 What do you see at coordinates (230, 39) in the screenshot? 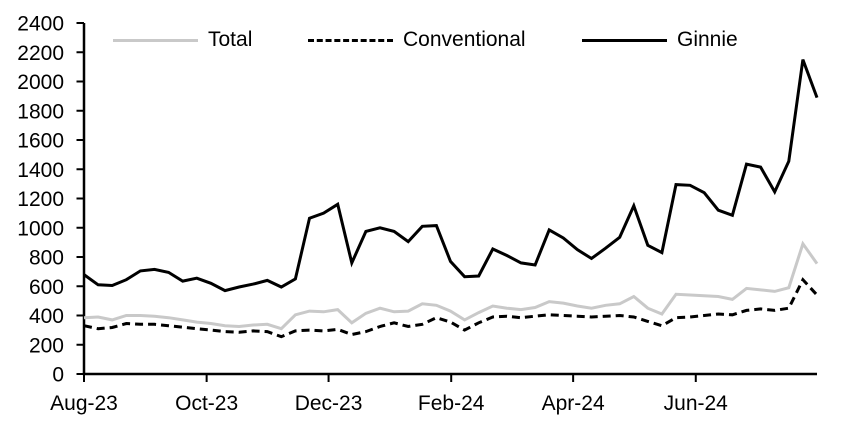
I see `legend-label-total: Total` at bounding box center [230, 39].